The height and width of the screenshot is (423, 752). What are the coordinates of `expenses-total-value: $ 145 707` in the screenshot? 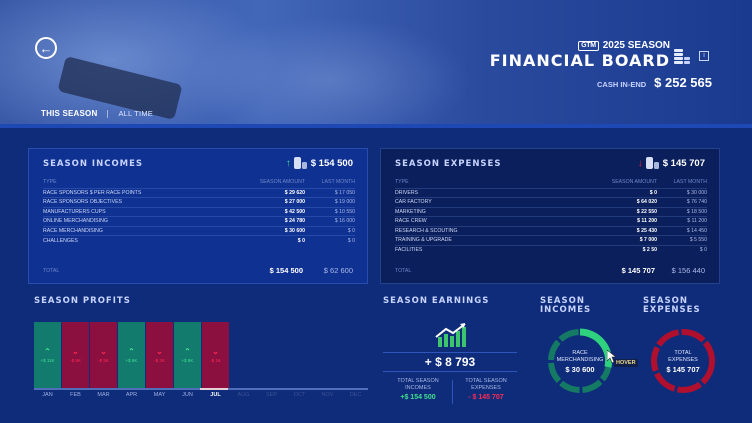 It's located at (683, 163).